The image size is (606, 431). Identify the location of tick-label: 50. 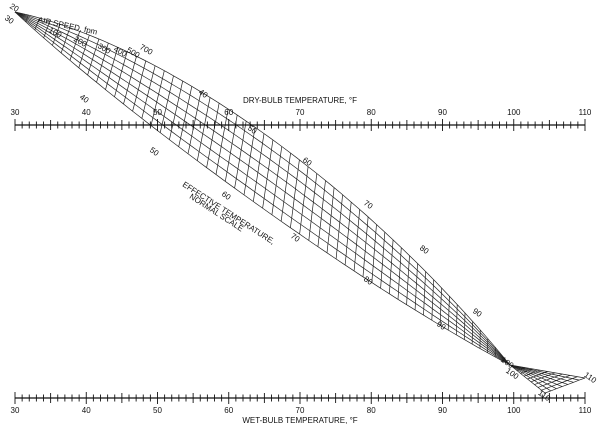
(157, 112).